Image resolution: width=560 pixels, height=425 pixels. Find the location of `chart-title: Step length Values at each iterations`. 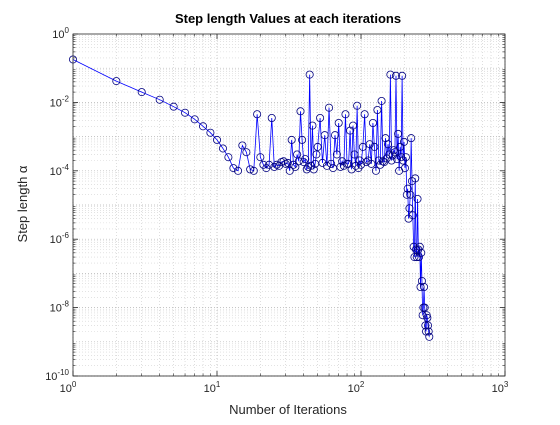

chart-title: Step length Values at each iterations is located at coordinates (288, 18).